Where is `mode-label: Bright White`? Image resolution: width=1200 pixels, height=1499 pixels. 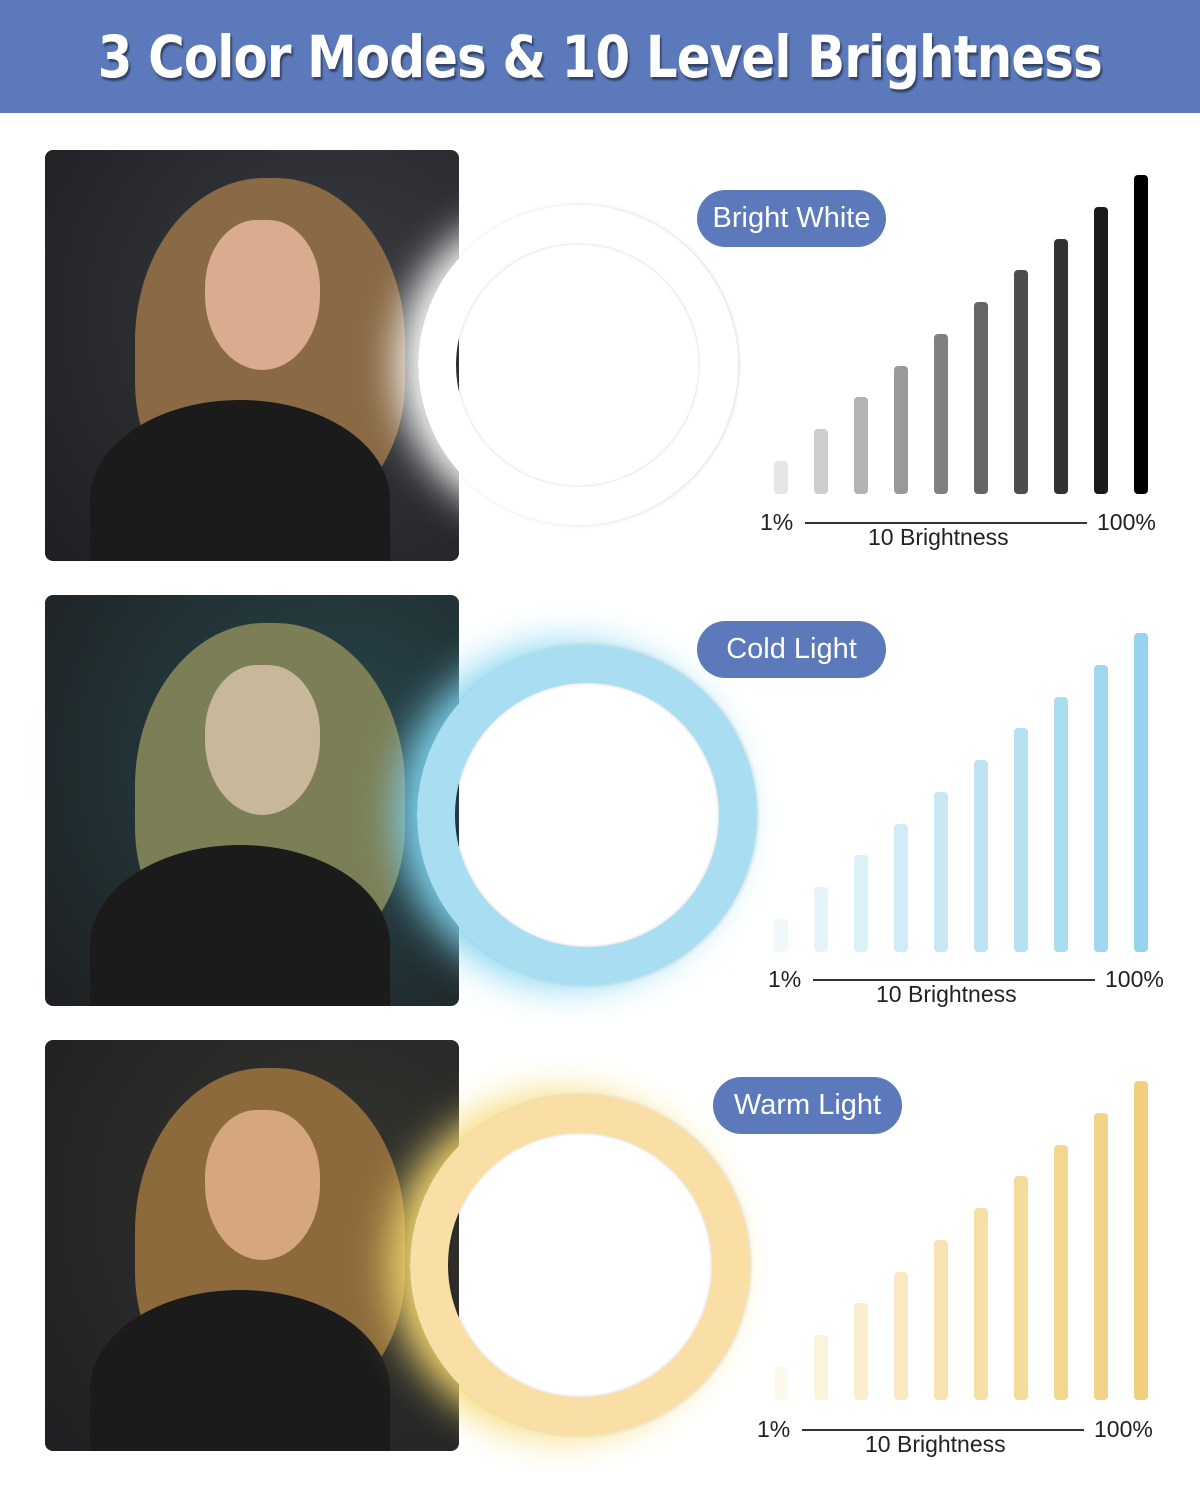 mode-label: Bright White is located at coordinates (791, 218).